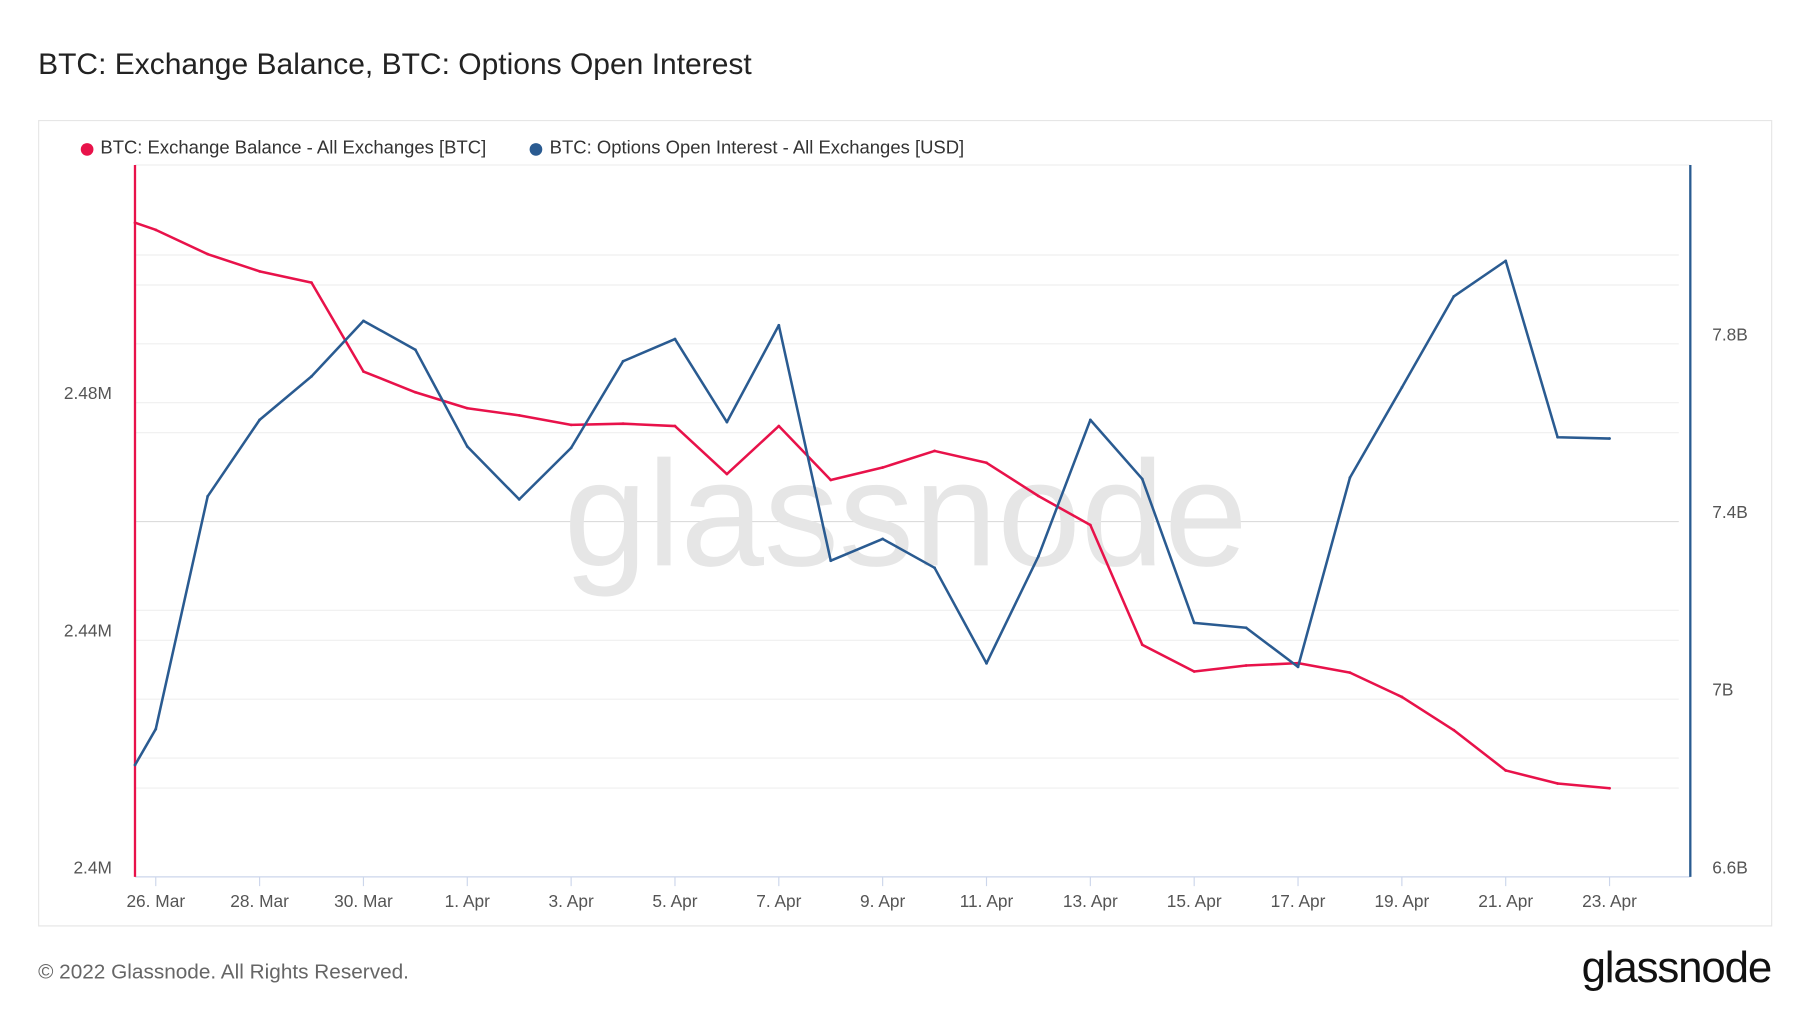  Describe the element at coordinates (155, 901) in the screenshot. I see `x-axis-tick-label: 26. Mar` at that location.